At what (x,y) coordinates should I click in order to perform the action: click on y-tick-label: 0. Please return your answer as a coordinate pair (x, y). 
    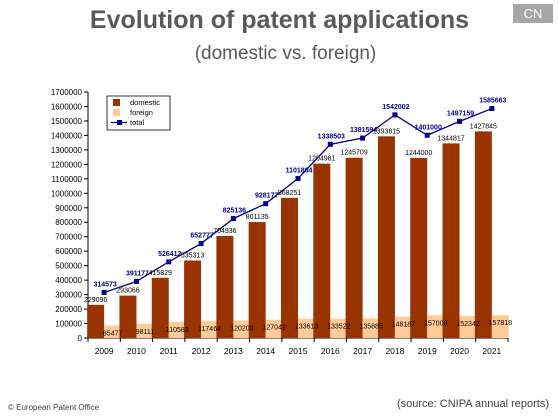
    Looking at the image, I should click on (80, 338).